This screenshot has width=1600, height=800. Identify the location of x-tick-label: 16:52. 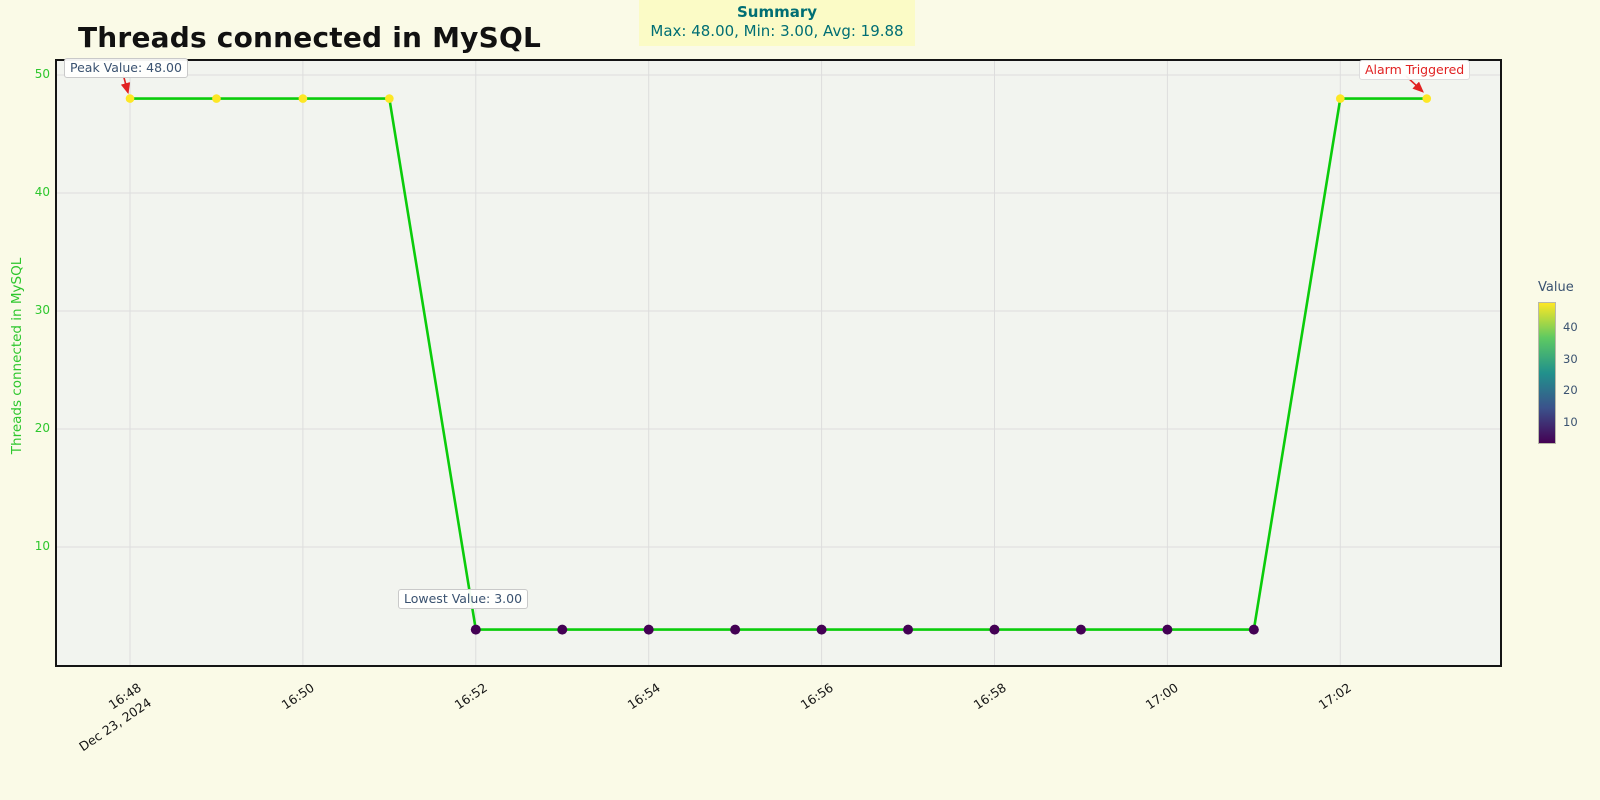
(470, 696).